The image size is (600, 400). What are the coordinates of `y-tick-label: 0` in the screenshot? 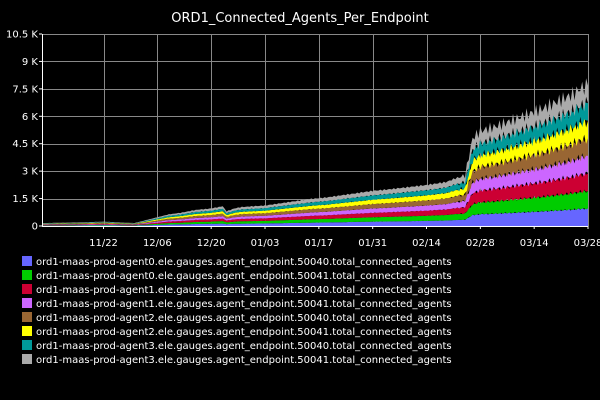 It's located at (35, 227).